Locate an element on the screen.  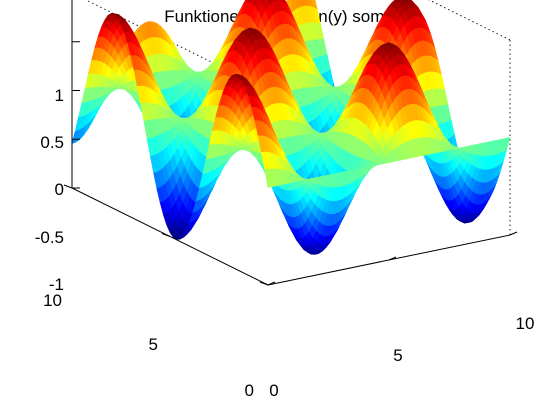
z-tick-label: -0.5 is located at coordinates (49, 237).